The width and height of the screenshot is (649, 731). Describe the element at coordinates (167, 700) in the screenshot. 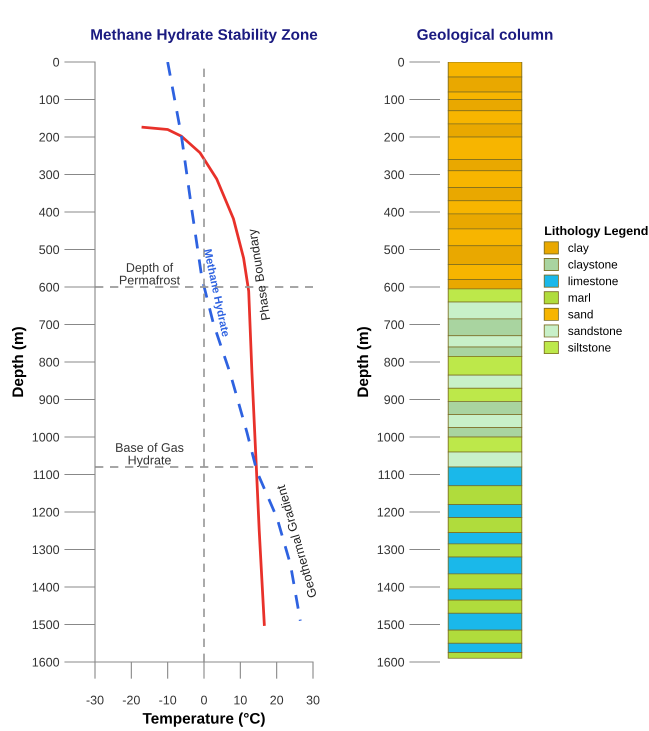

I see `x-tick-label: -10` at that location.